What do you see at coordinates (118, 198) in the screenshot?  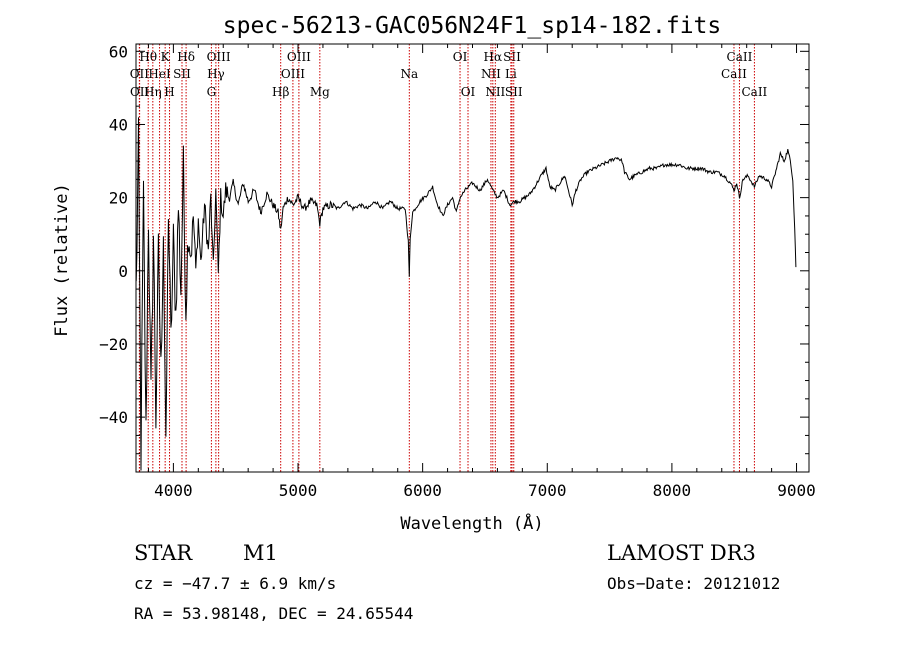 I see `y-tick-label: 20` at bounding box center [118, 198].